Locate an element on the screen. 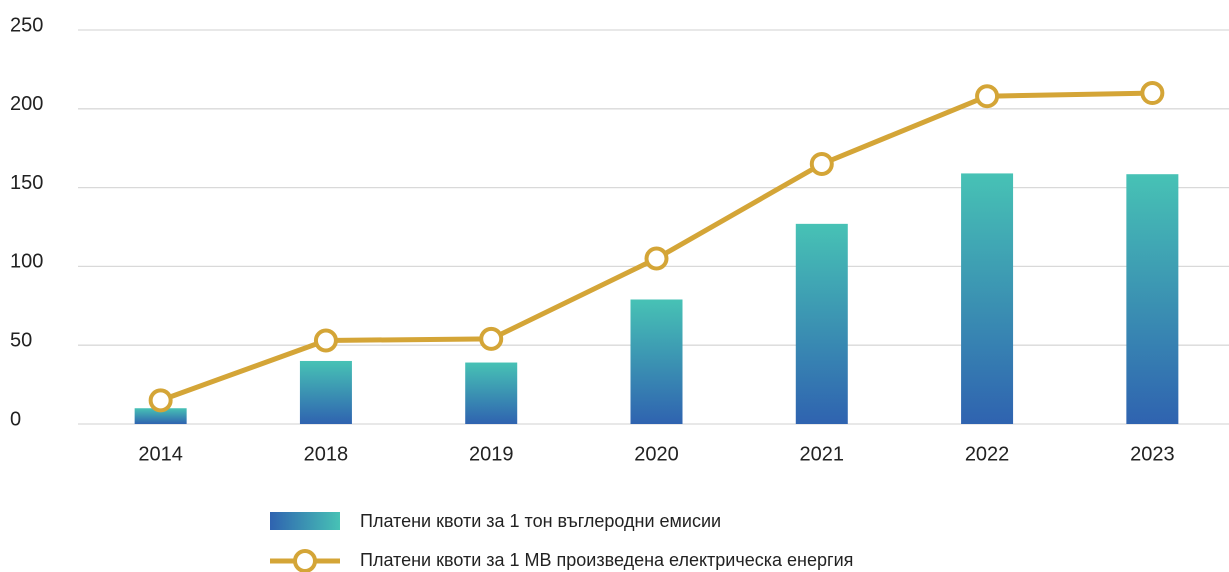 This screenshot has width=1229, height=572. legend-text: Платени квоти за 1 тон въглеродни емисии is located at coordinates (540, 521).